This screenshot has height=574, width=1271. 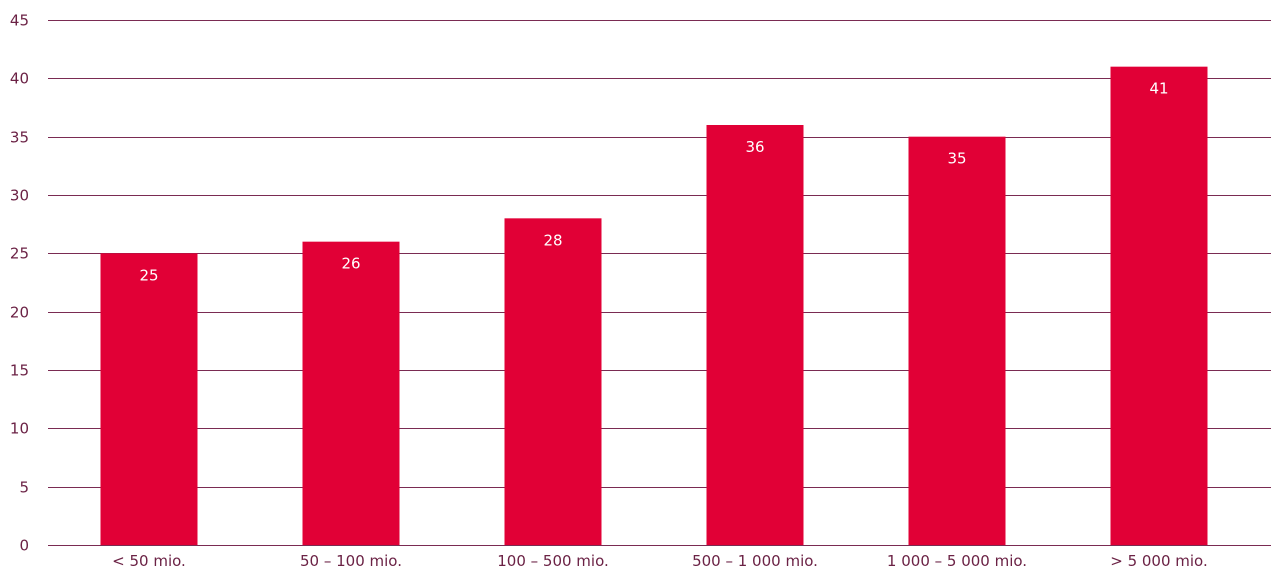 What do you see at coordinates (1158, 89) in the screenshot?
I see `data-label: 41` at bounding box center [1158, 89].